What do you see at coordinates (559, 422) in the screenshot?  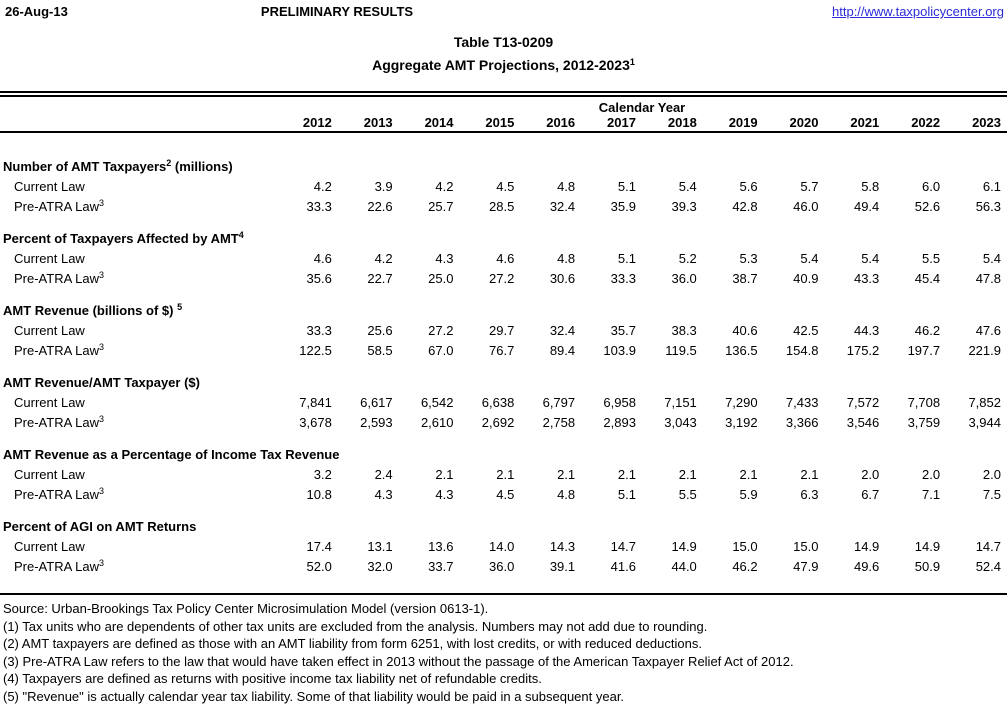 I see `value-cell: 2,758` at bounding box center [559, 422].